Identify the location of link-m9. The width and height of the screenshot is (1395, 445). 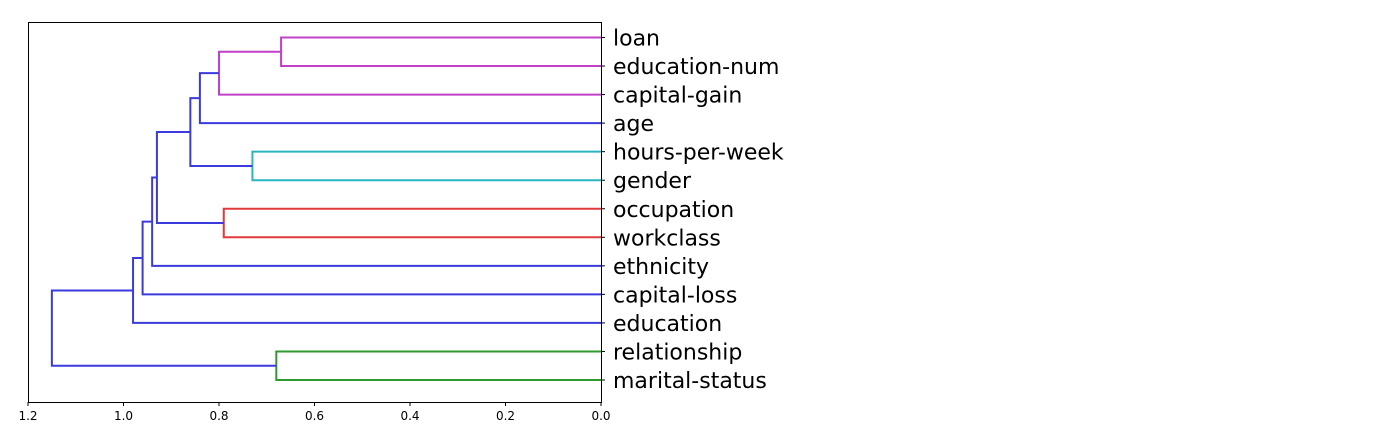
(371, 258).